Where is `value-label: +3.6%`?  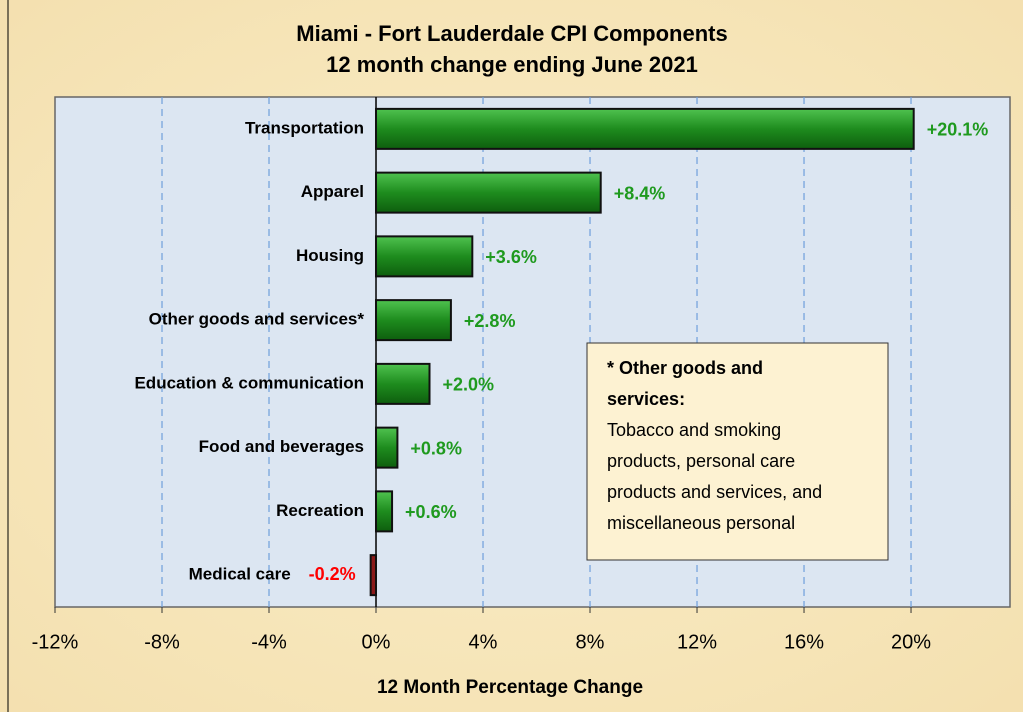 value-label: +3.6% is located at coordinates (511, 257).